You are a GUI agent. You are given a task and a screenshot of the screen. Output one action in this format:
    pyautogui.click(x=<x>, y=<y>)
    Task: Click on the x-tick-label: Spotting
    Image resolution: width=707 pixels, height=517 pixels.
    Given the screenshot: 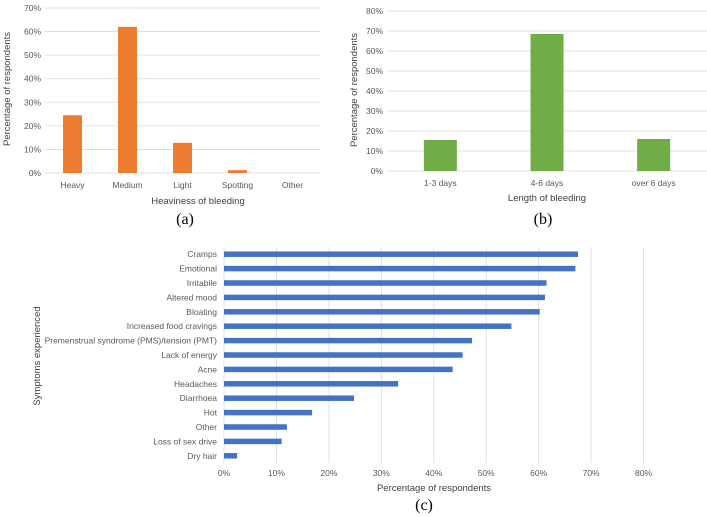 What is the action you would take?
    pyautogui.click(x=237, y=185)
    